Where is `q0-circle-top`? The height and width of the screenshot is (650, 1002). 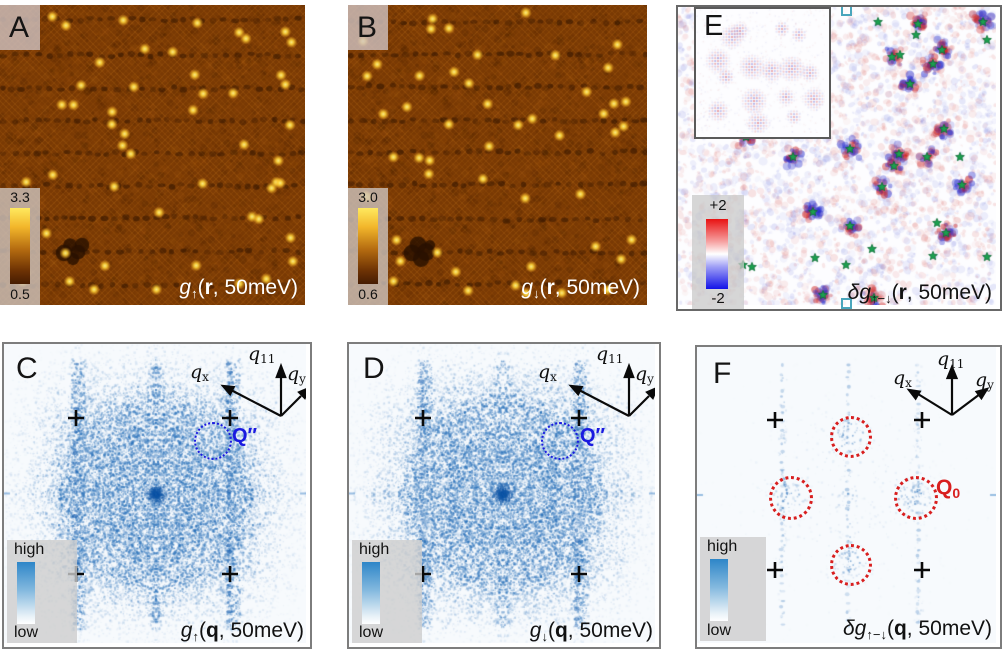 q0-circle-top is located at coordinates (851, 437).